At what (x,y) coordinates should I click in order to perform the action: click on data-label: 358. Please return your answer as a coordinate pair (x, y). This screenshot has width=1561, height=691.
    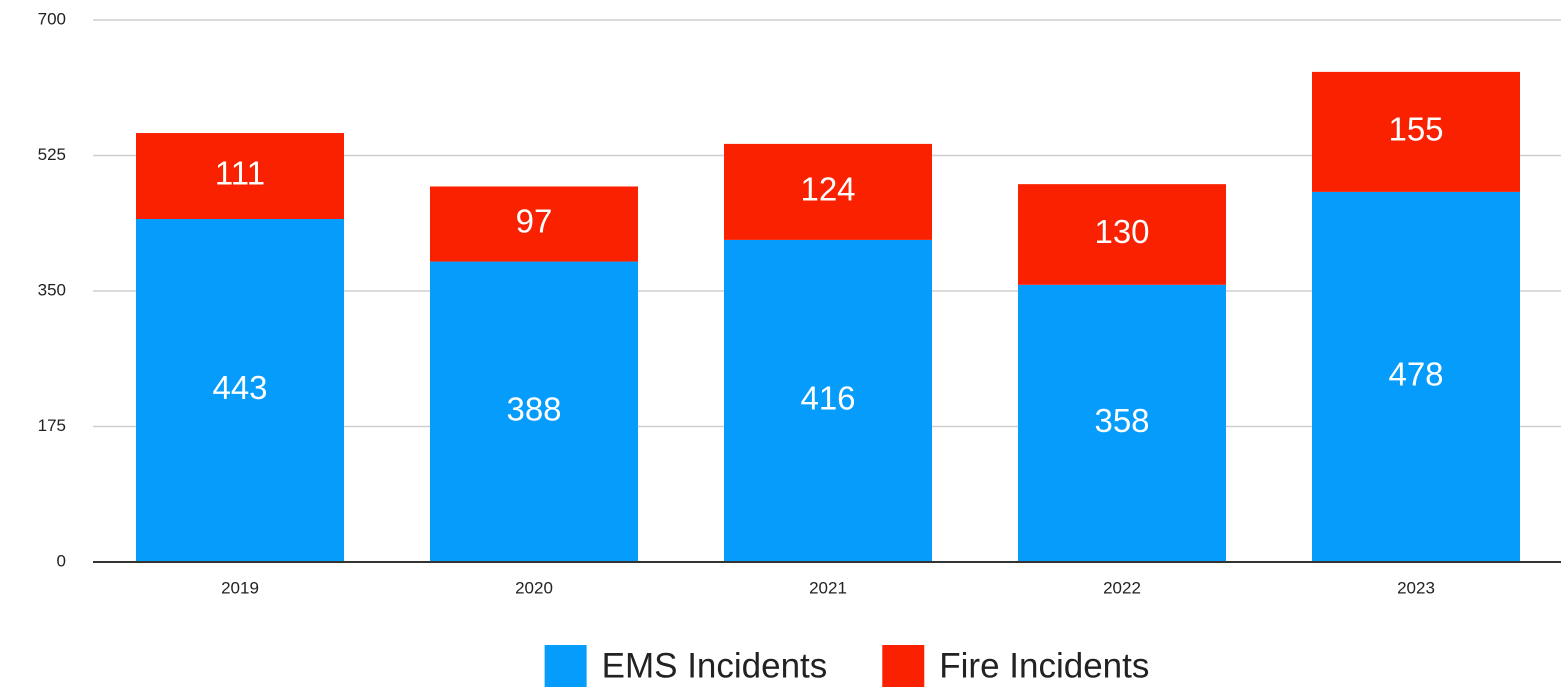
    Looking at the image, I should click on (1121, 420).